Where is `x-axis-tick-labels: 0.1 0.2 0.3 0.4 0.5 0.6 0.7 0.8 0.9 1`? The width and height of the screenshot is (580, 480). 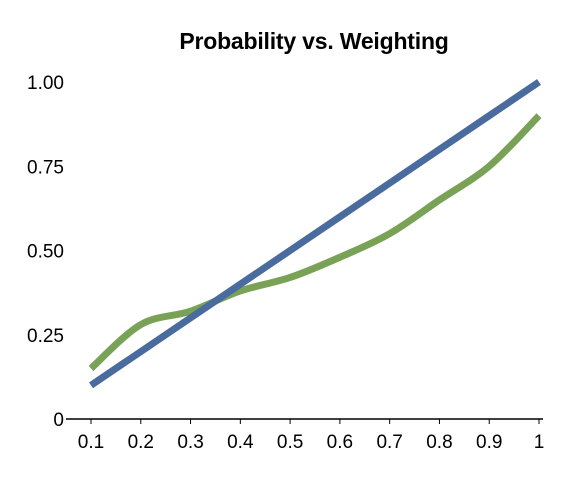
x-axis-tick-labels: 0.1 0.2 0.3 0.4 0.5 0.6 0.7 0.8 0.9 1 is located at coordinates (311, 442).